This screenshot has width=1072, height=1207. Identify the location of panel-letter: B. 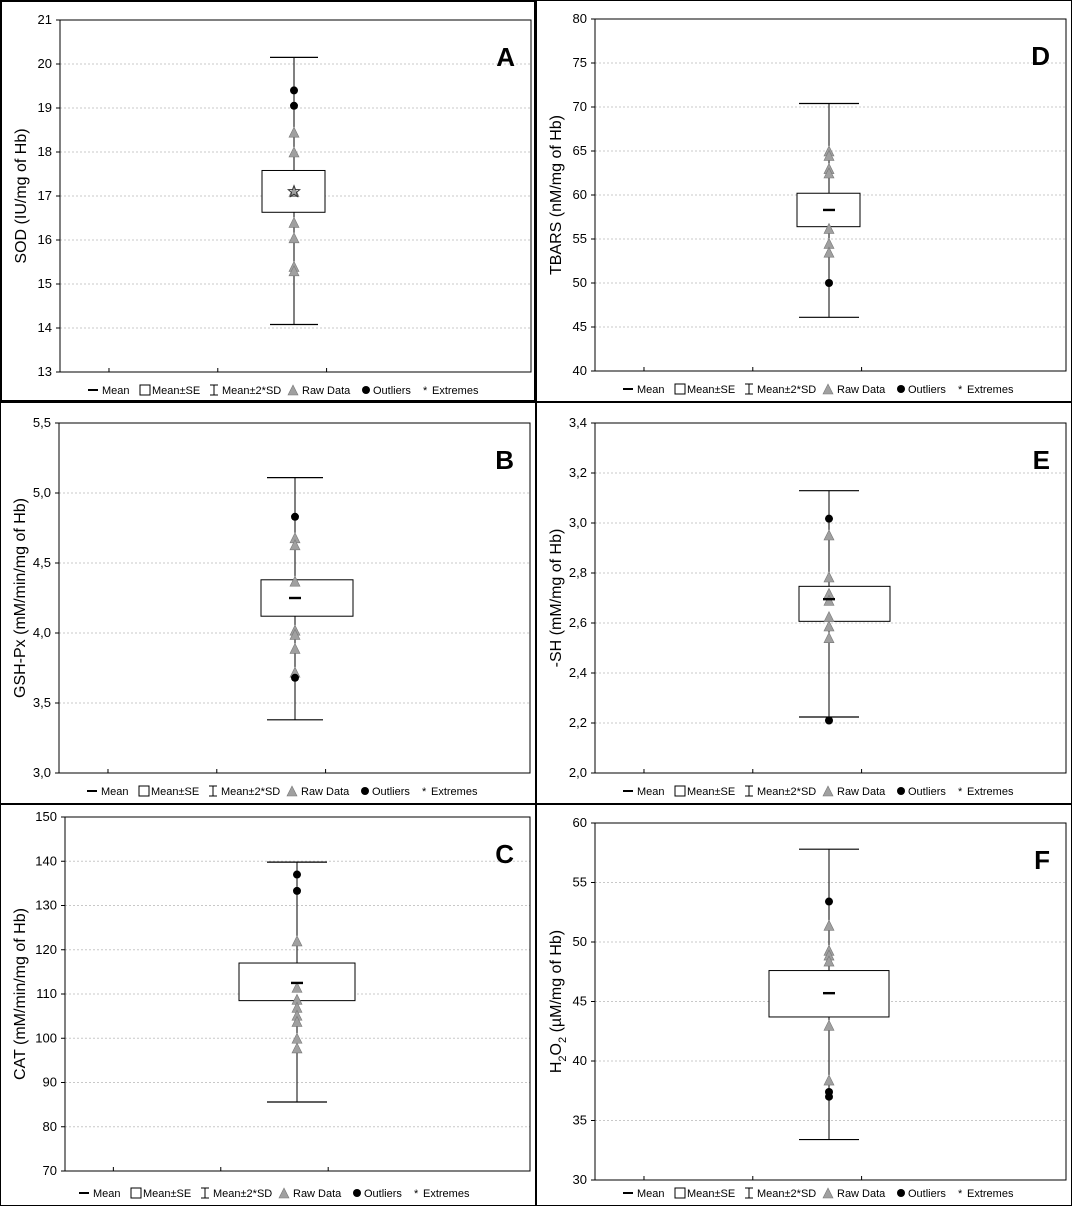
(504, 460).